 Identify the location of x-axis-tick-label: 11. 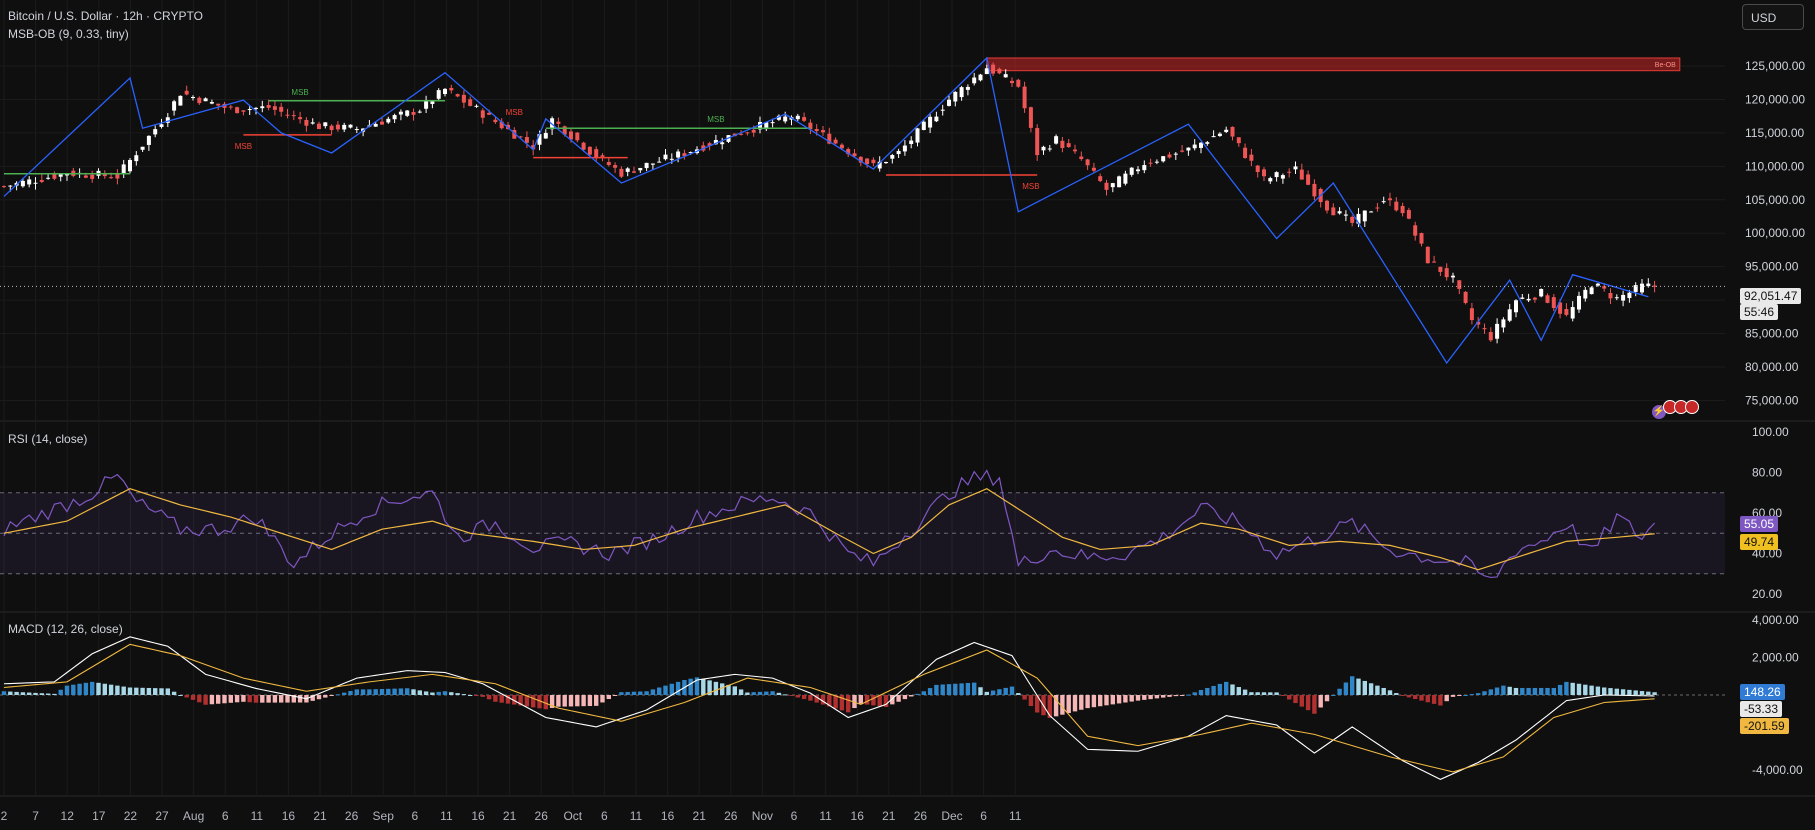
(1015, 816).